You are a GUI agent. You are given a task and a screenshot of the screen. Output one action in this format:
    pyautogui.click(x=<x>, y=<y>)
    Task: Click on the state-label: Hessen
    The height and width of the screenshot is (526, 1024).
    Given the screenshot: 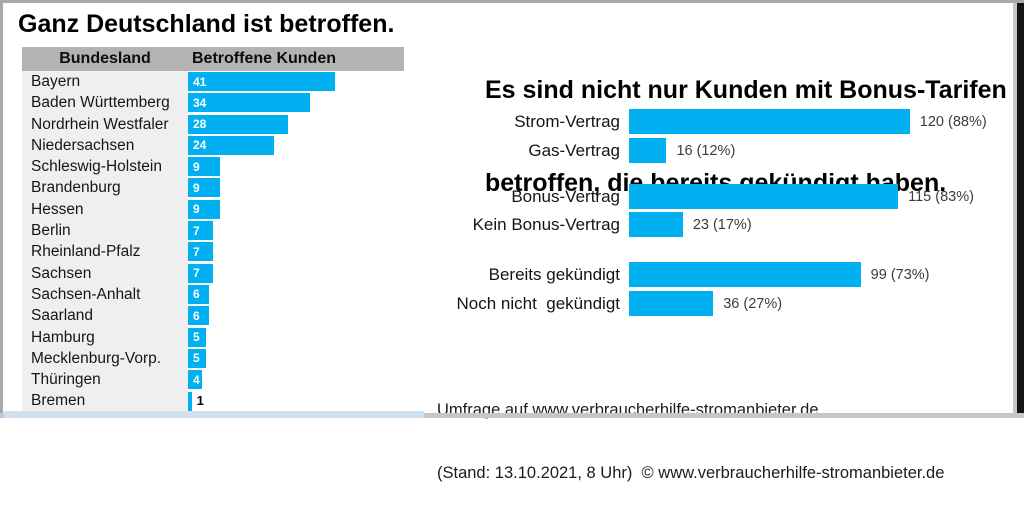 What is the action you would take?
    pyautogui.click(x=105, y=209)
    